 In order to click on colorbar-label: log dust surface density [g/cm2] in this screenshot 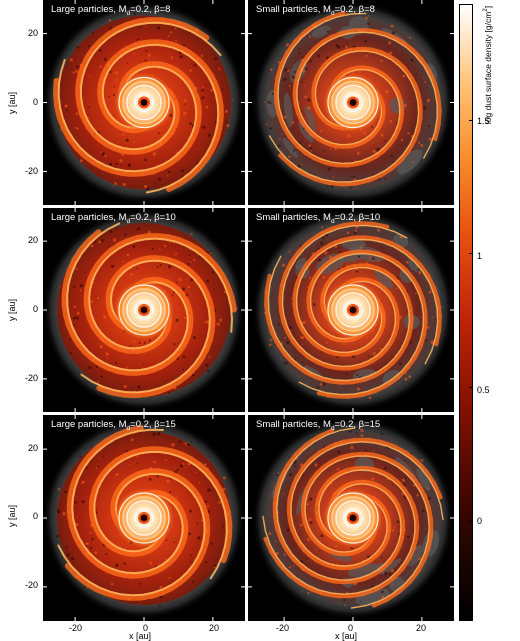, I will do `click(488, 65)`.